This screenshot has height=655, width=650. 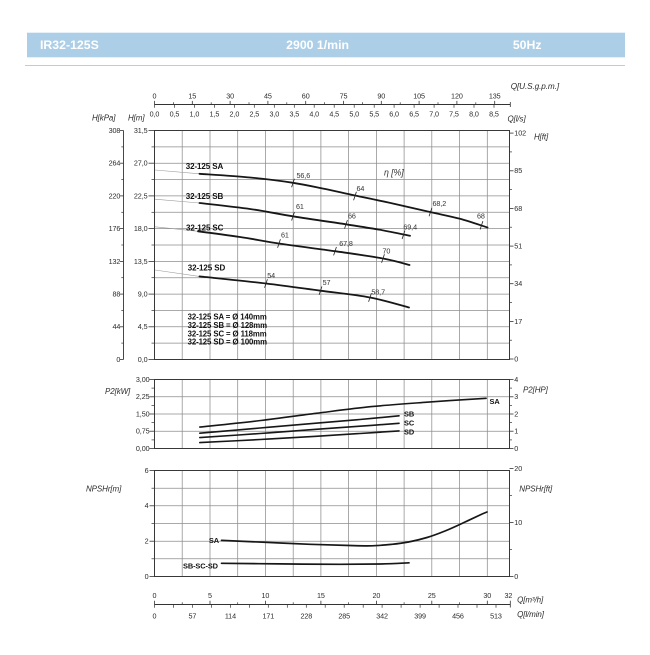 What do you see at coordinates (207, 267) in the screenshot?
I see `svg-text: 32-125 SD` at bounding box center [207, 267].